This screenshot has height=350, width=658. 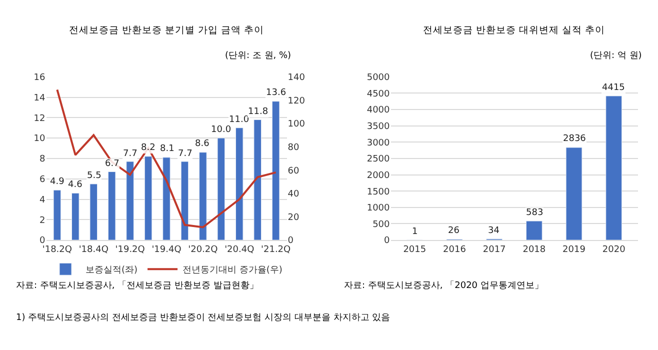 What do you see at coordinates (221, 130) in the screenshot?
I see `data-label: 10.0` at bounding box center [221, 130].